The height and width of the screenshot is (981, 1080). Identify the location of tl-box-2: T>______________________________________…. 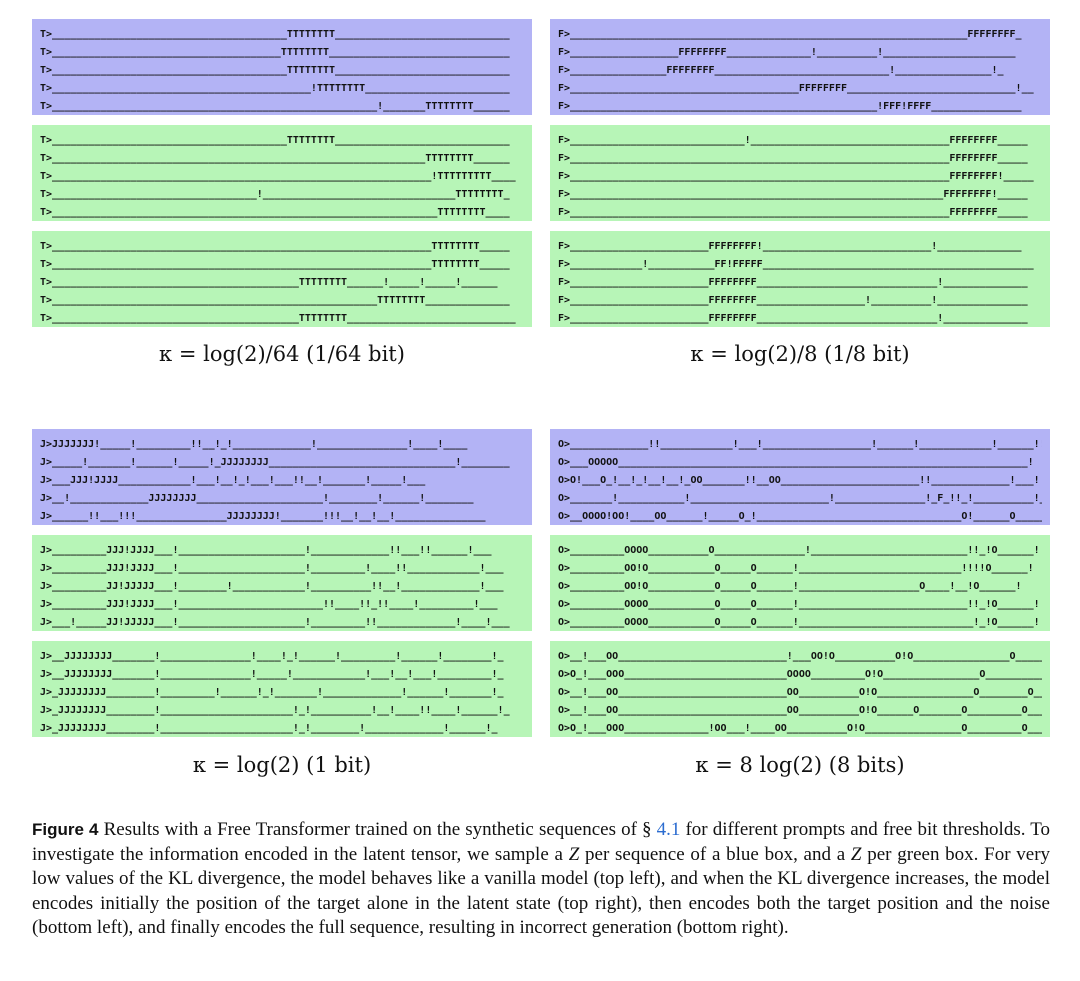
(282, 173).